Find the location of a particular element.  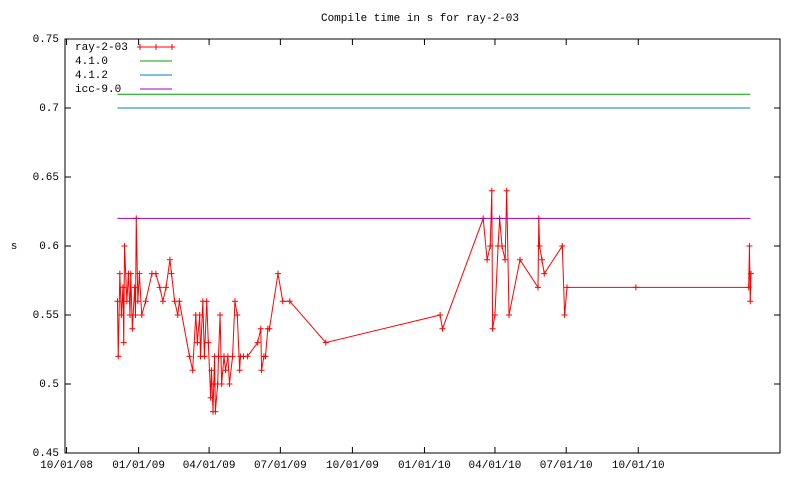

y-tick-label: 0.5 is located at coordinates (49, 385).